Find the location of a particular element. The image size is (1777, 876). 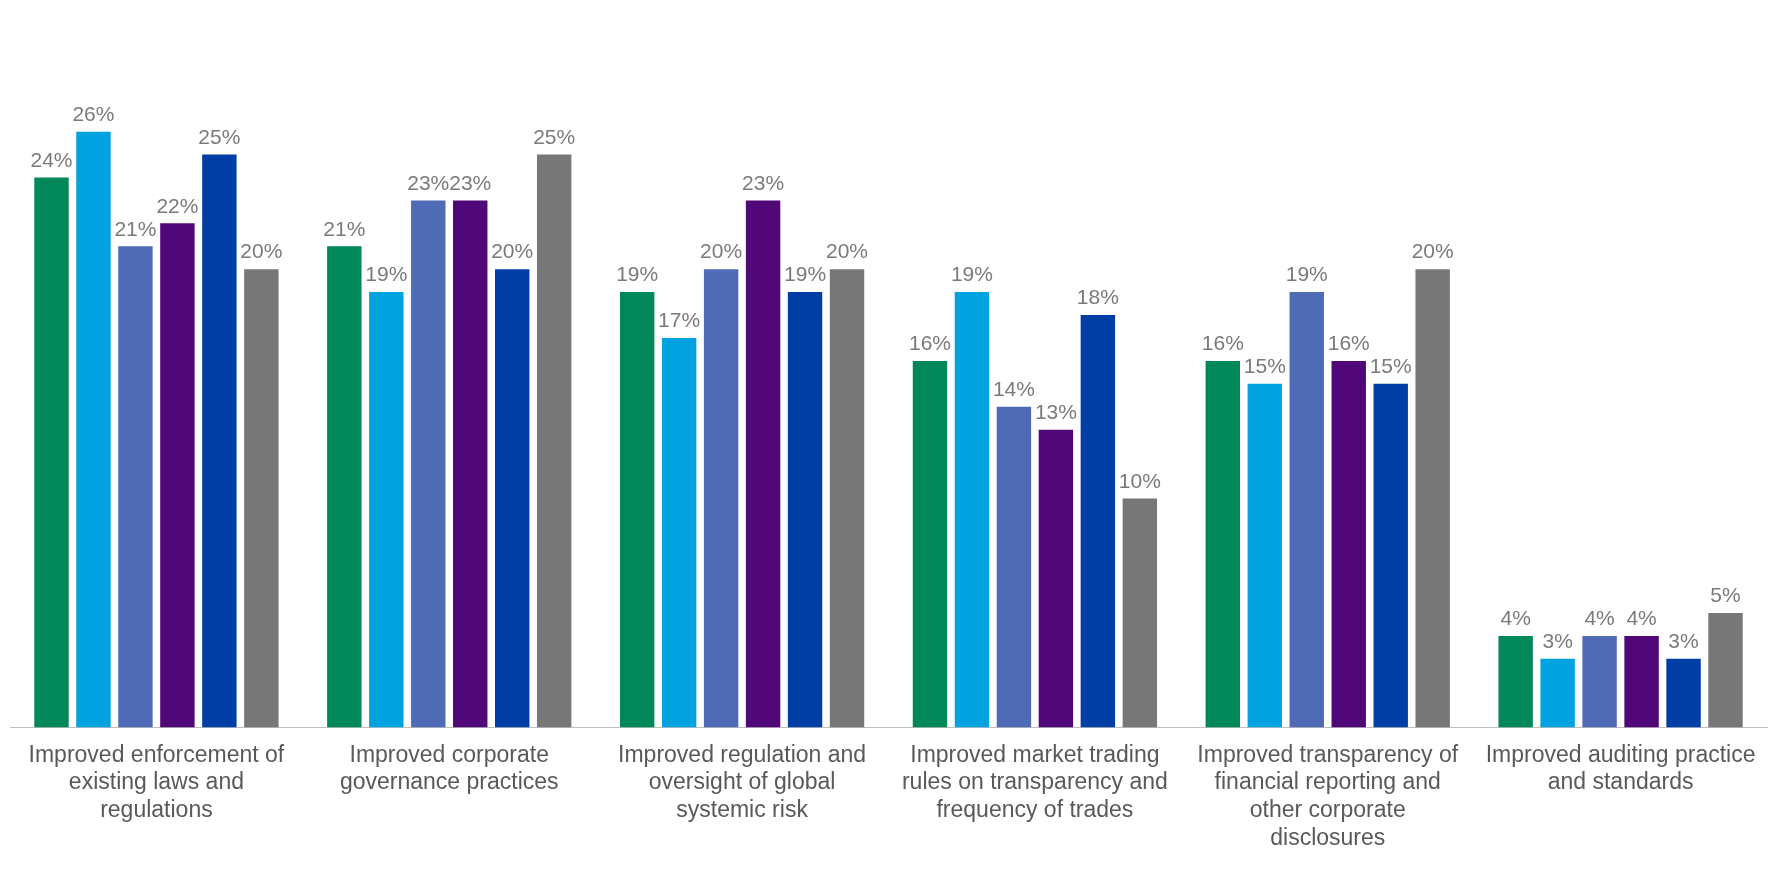

data-label: 18% is located at coordinates (1097, 297).